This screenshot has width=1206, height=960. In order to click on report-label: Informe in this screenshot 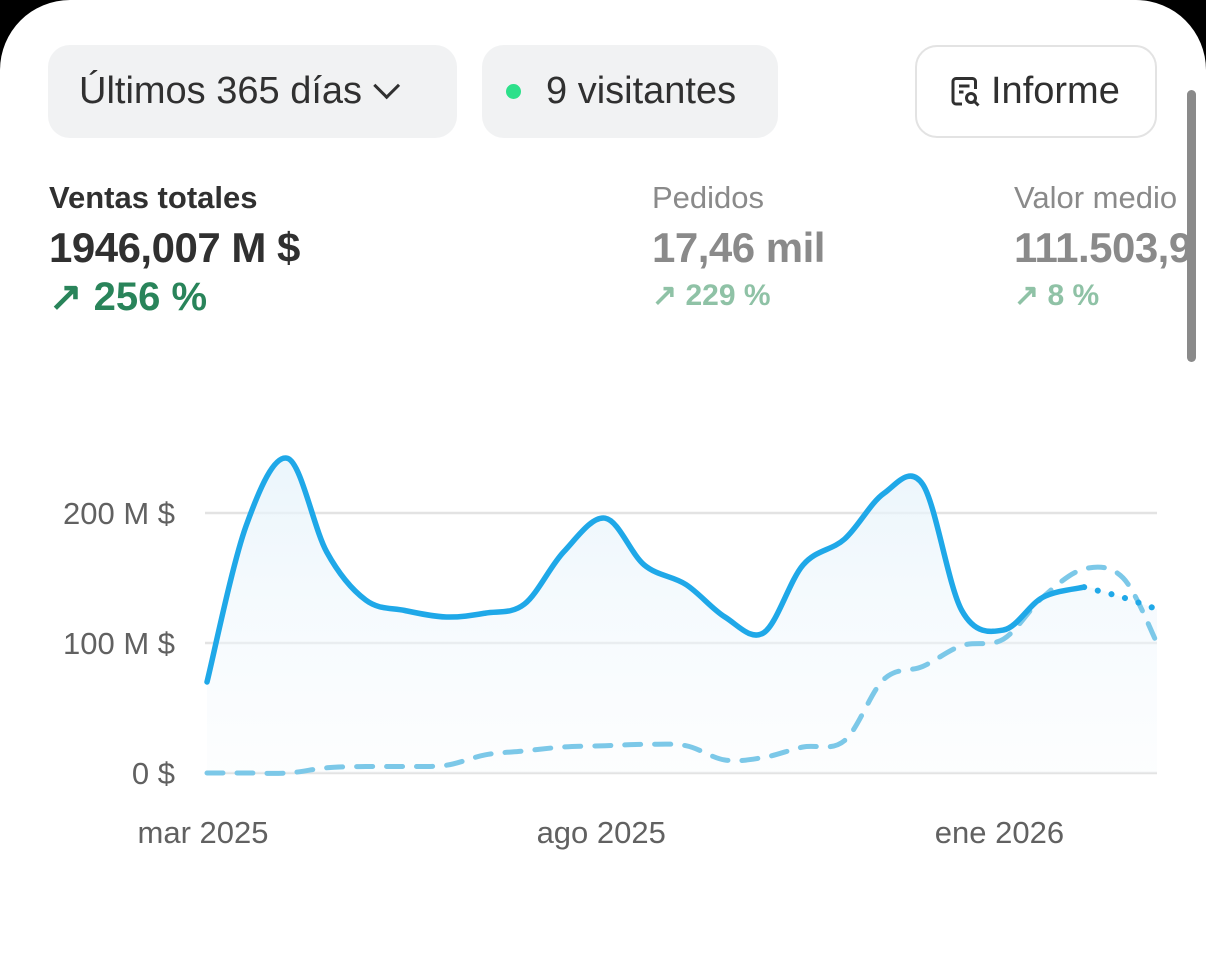, I will do `click(1055, 91)`.